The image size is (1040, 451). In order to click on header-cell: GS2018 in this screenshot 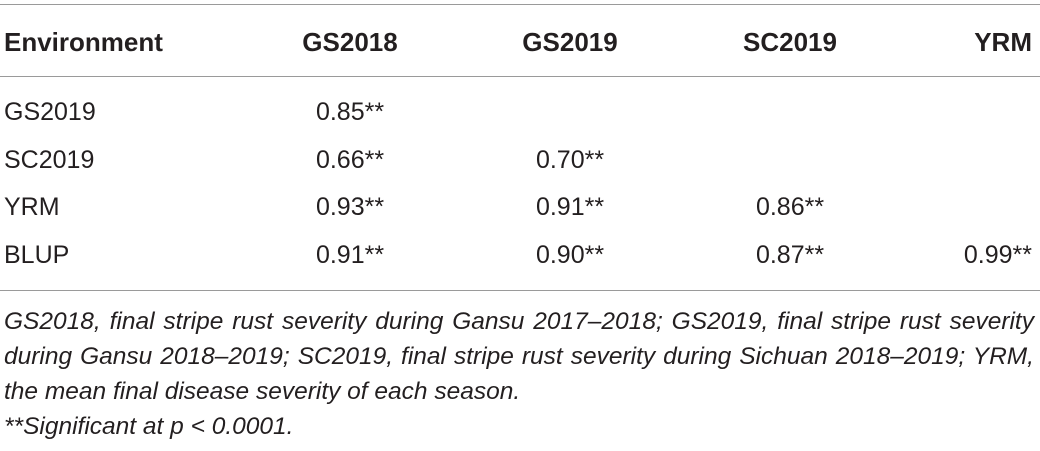, I will do `click(350, 42)`.